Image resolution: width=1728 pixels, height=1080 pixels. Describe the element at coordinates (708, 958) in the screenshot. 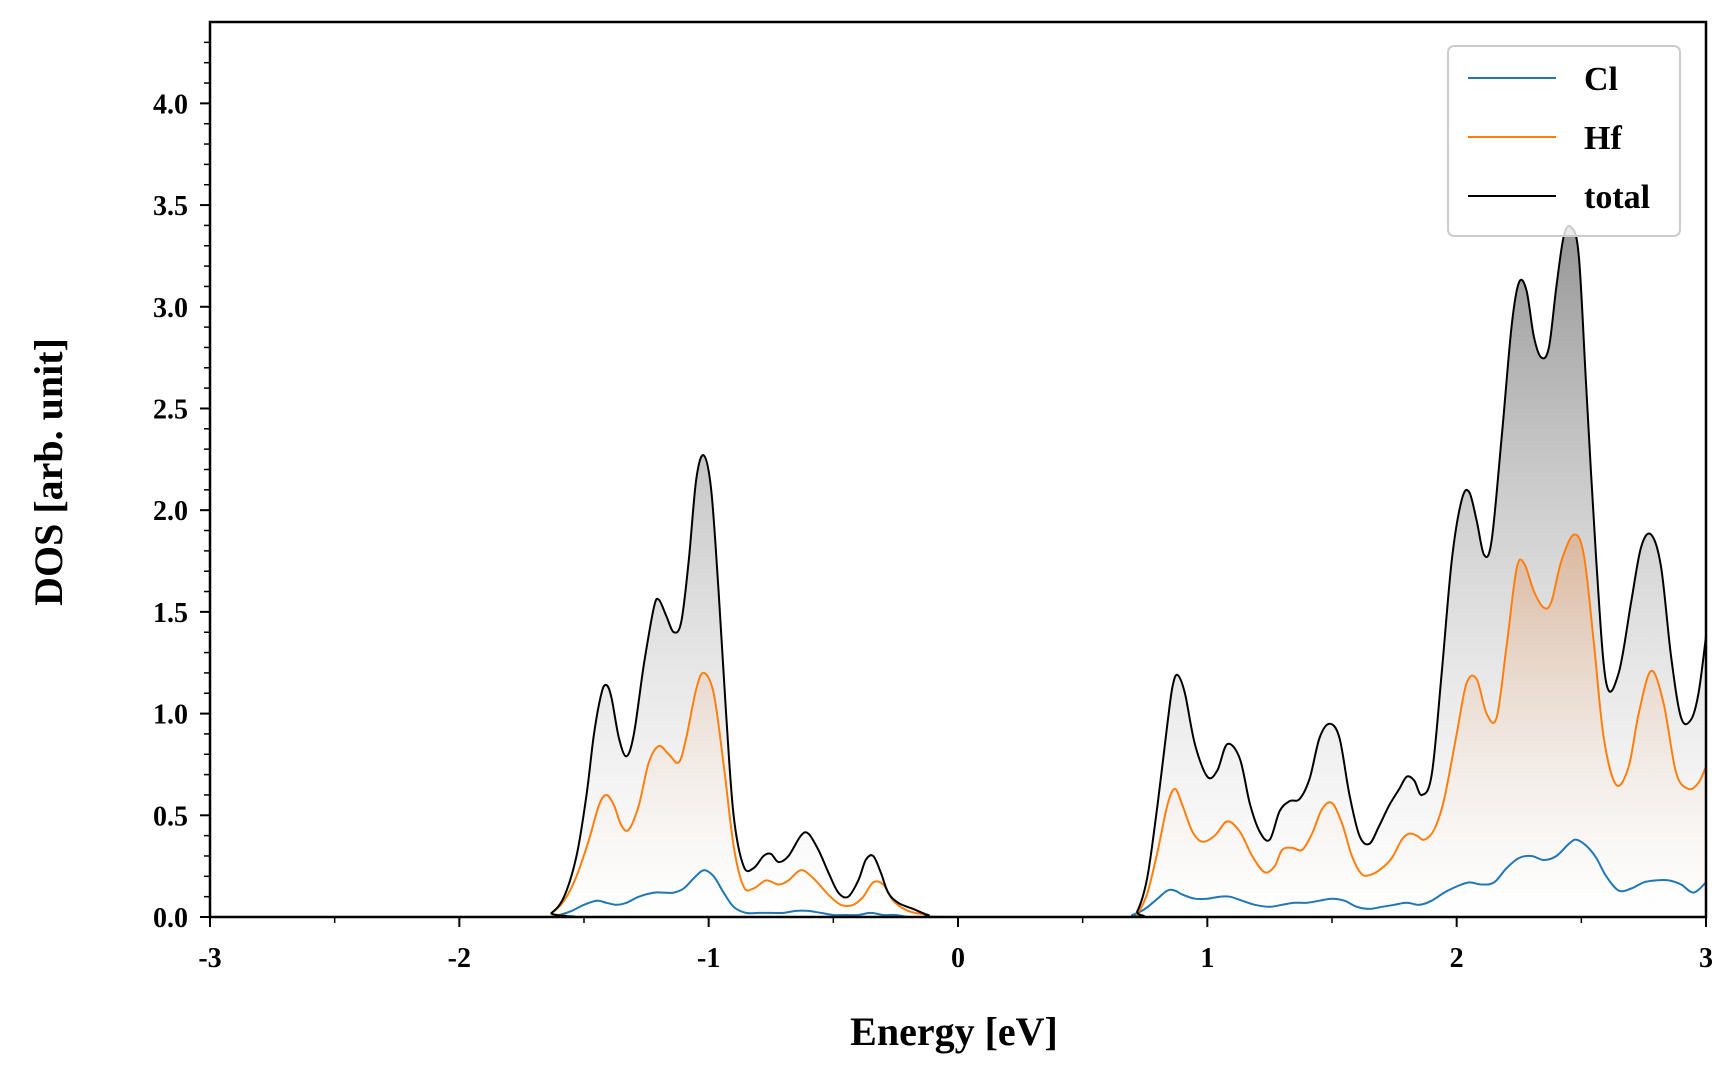

I see `x-tick-label: -1` at that location.